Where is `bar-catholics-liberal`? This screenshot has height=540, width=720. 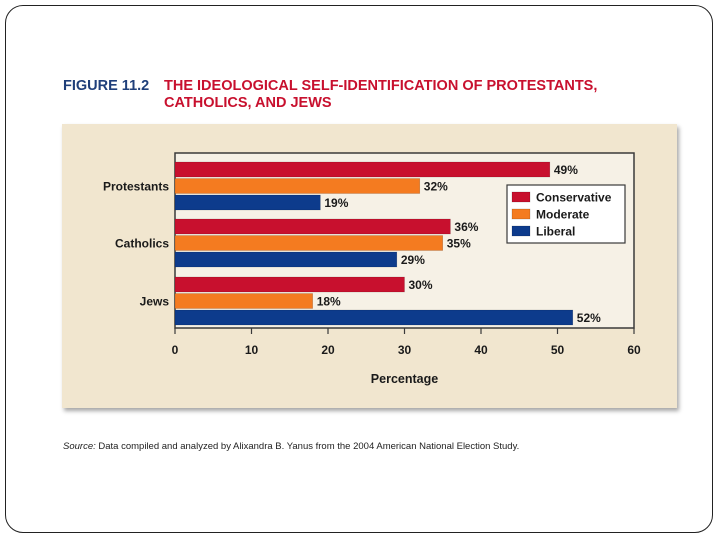 bar-catholics-liberal is located at coordinates (286, 259).